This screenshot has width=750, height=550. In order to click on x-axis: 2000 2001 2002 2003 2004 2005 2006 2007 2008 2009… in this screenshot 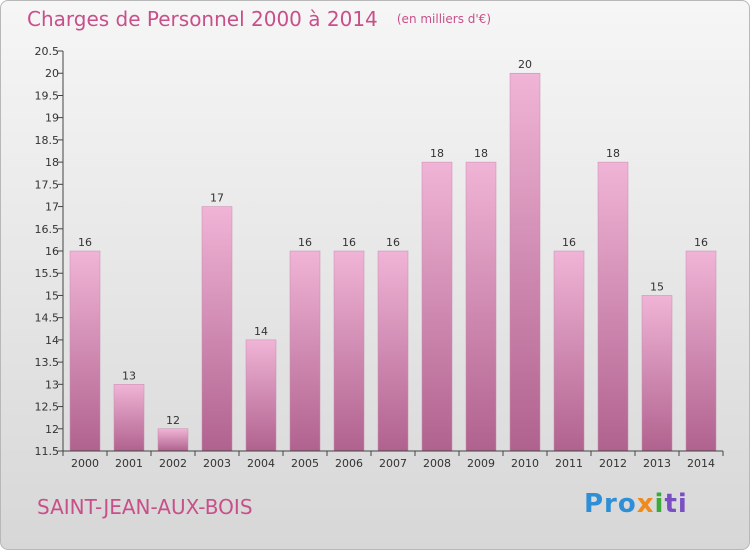, I will do `click(393, 460)`.